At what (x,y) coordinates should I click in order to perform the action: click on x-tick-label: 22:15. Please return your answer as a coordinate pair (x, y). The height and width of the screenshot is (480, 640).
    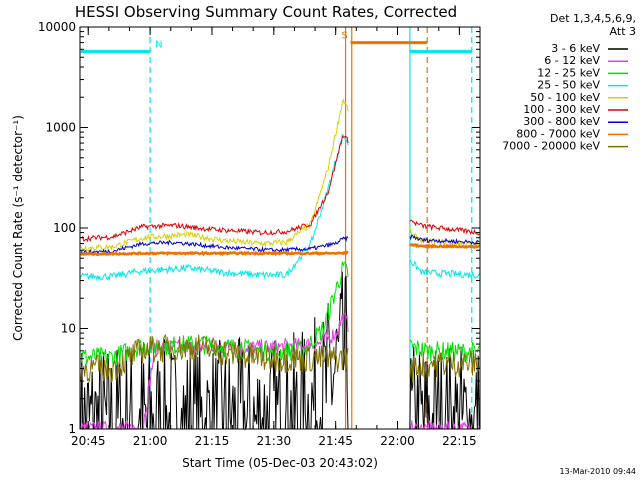
    Looking at the image, I should click on (459, 441).